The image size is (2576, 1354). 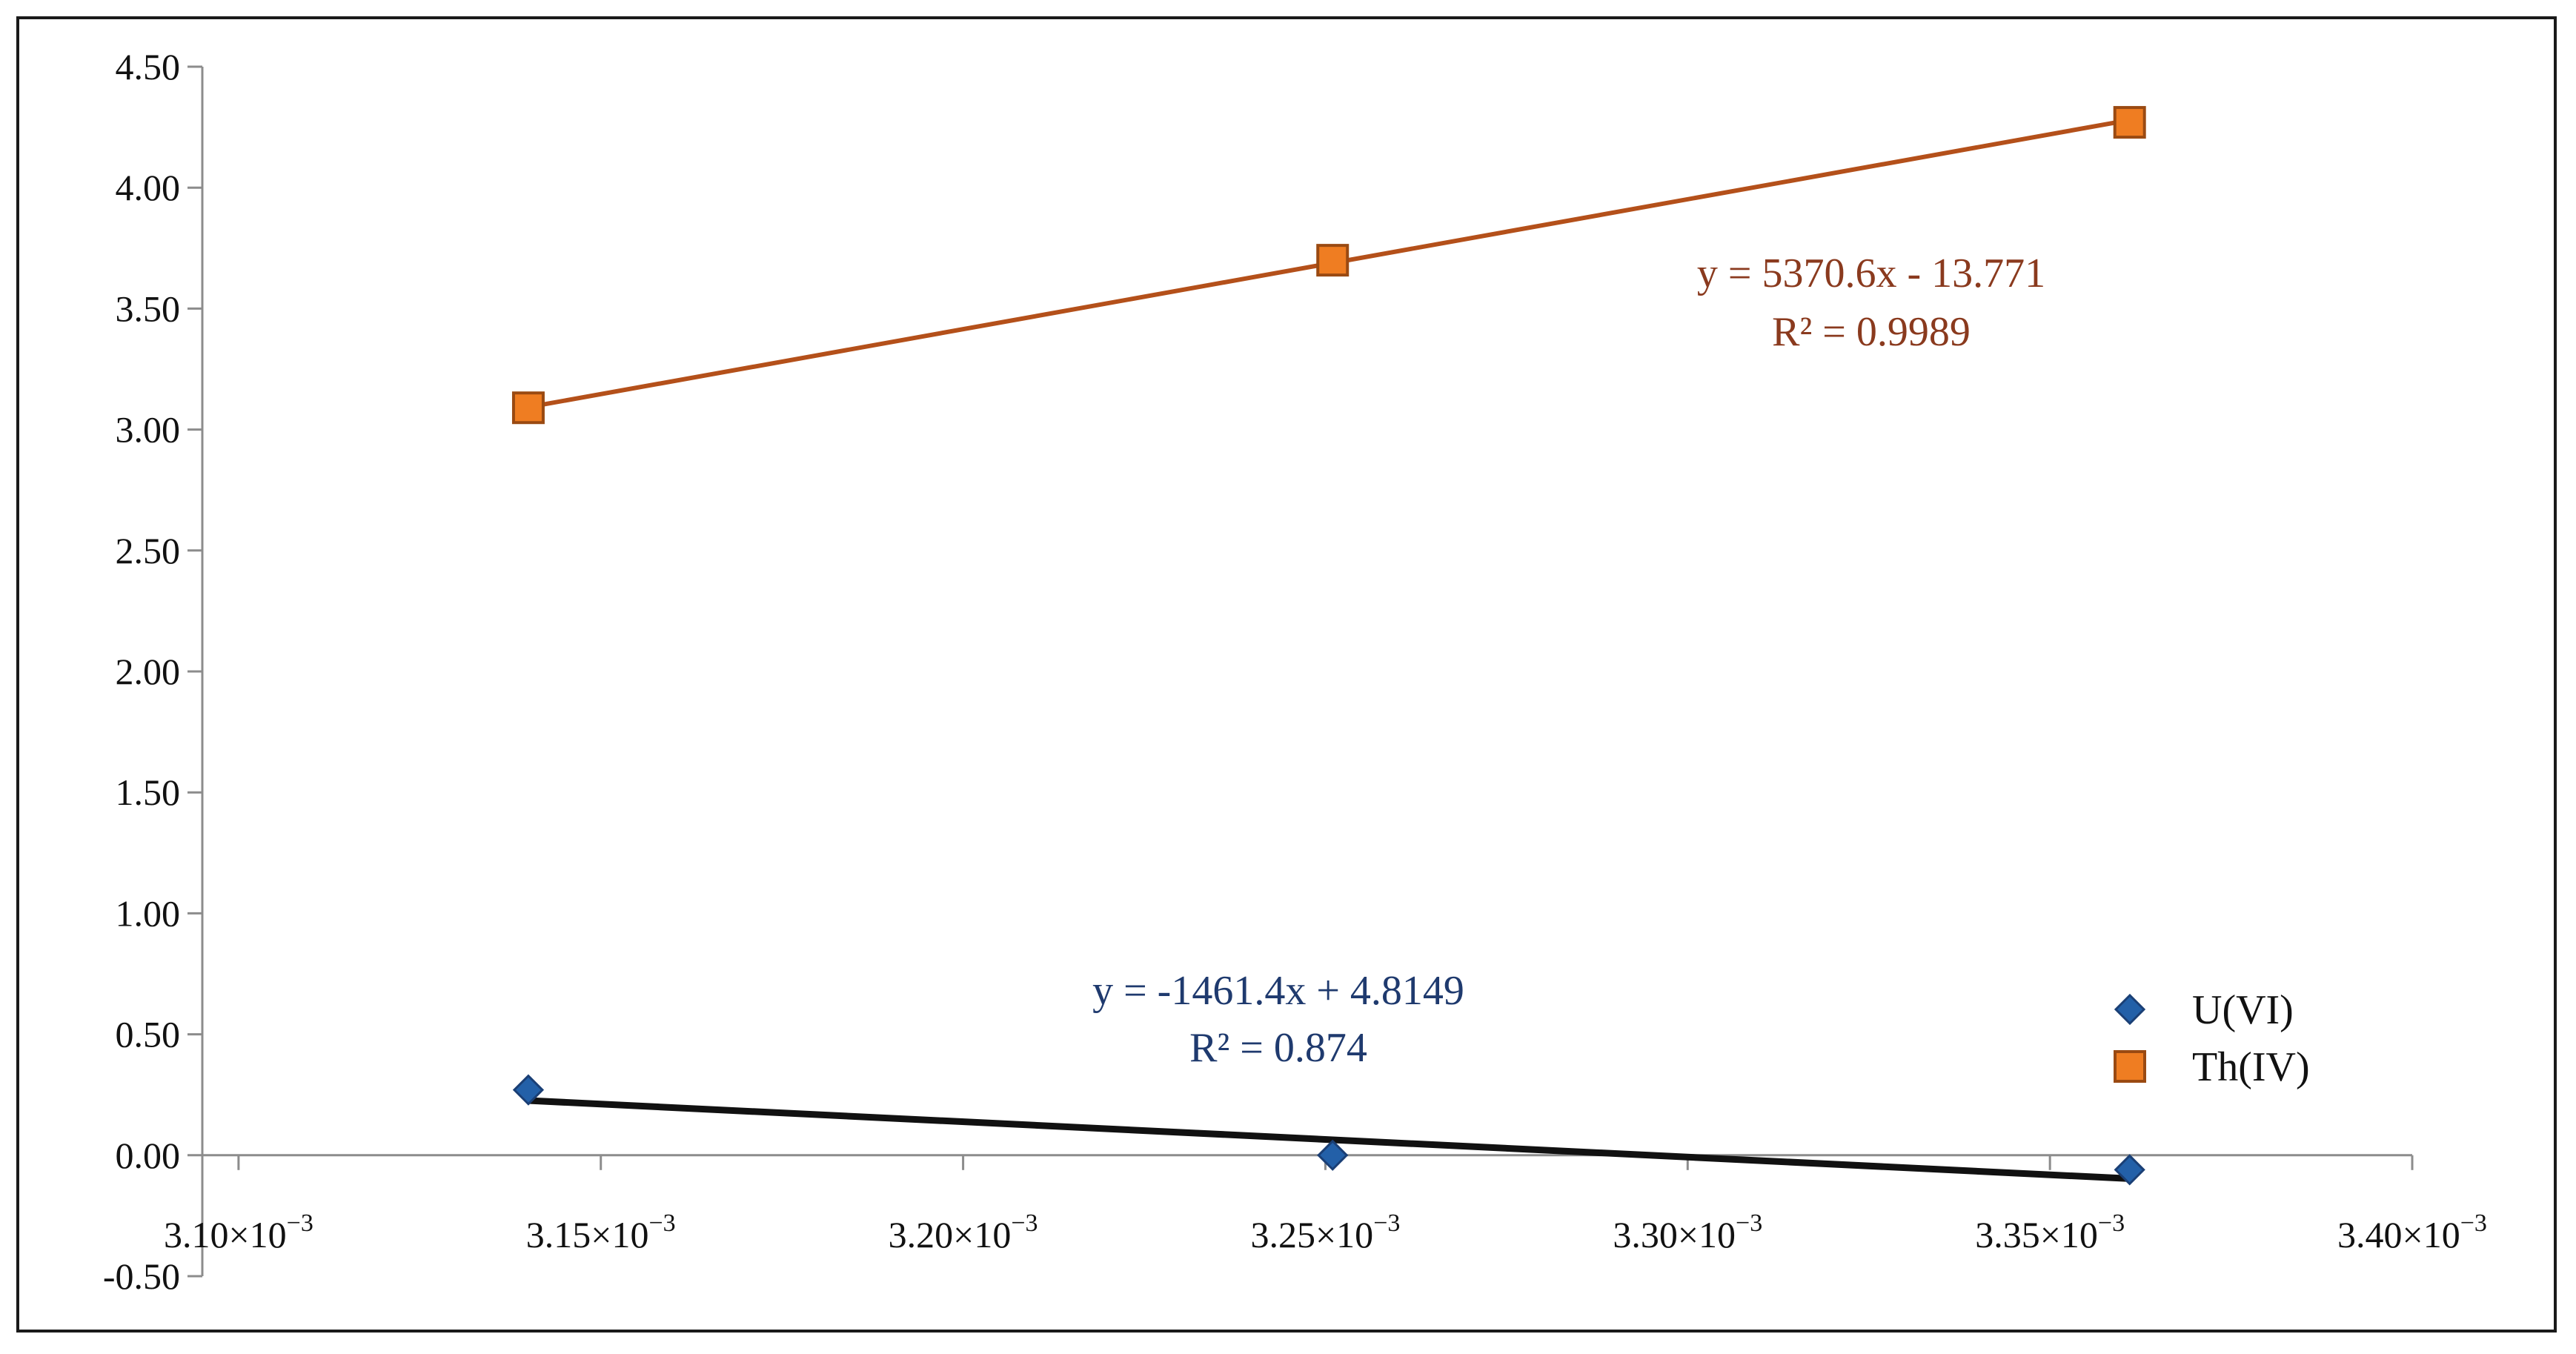 What do you see at coordinates (1278, 1048) in the screenshot?
I see `trend-r2: R² = 0.874` at bounding box center [1278, 1048].